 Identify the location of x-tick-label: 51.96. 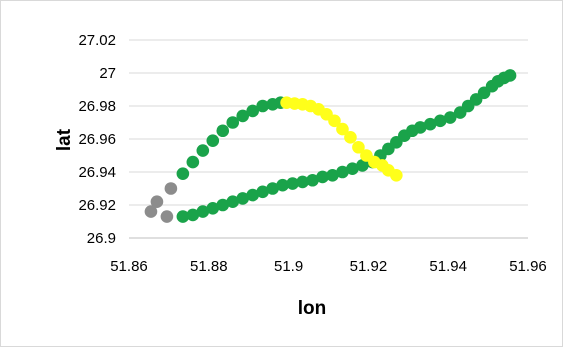
(528, 266).